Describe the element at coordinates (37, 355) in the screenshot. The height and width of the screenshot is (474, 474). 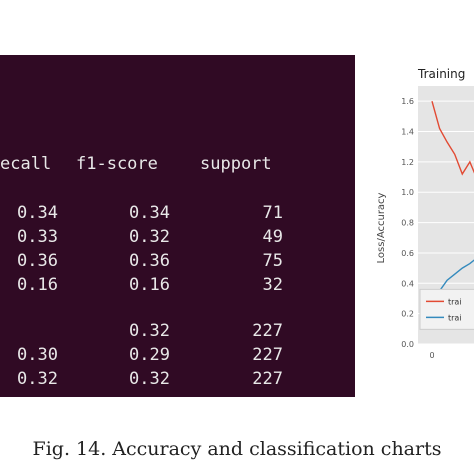
I see `report-cell-recall: 0.30` at that location.